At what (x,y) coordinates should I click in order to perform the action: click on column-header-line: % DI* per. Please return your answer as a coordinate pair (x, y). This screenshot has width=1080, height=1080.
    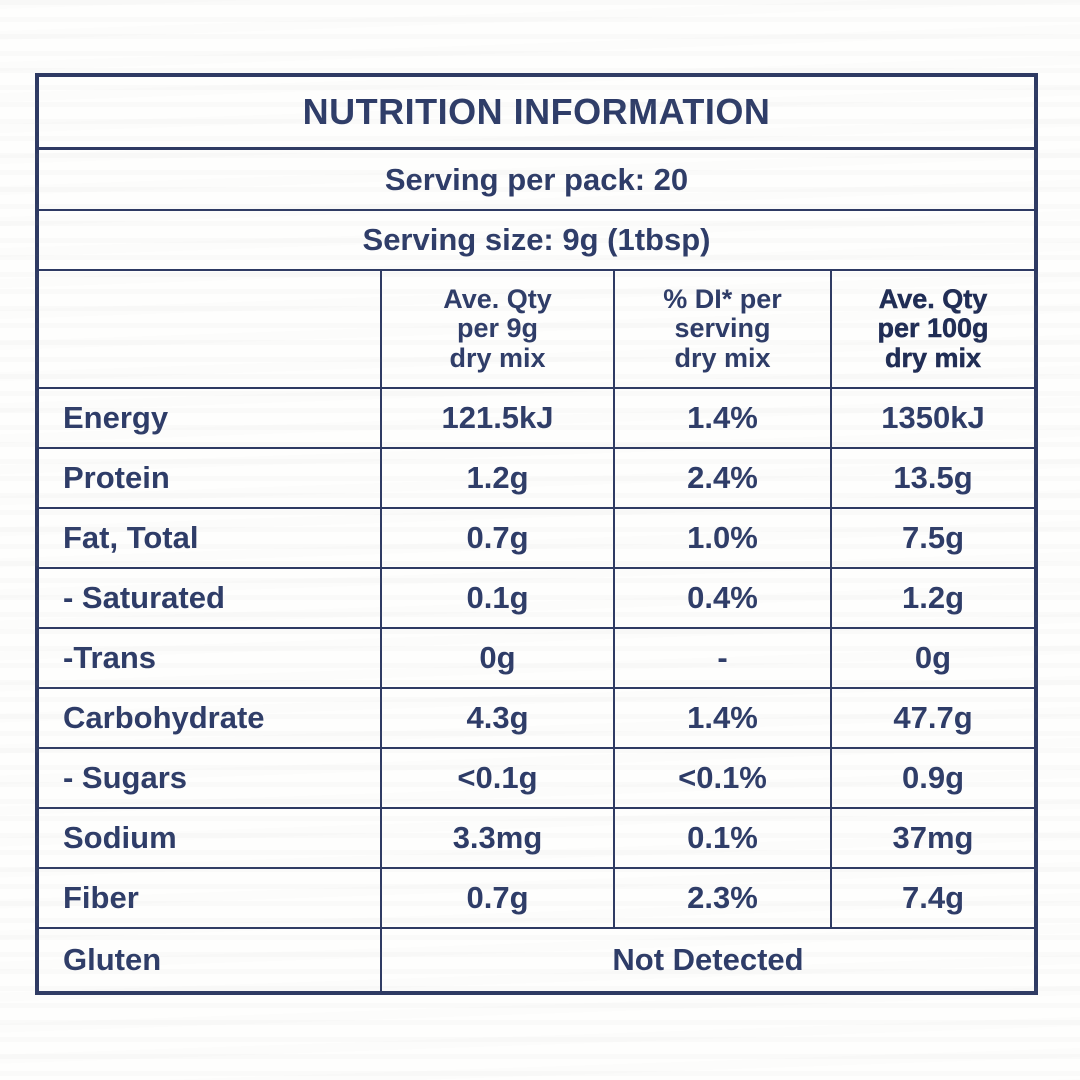
    Looking at the image, I should click on (722, 299).